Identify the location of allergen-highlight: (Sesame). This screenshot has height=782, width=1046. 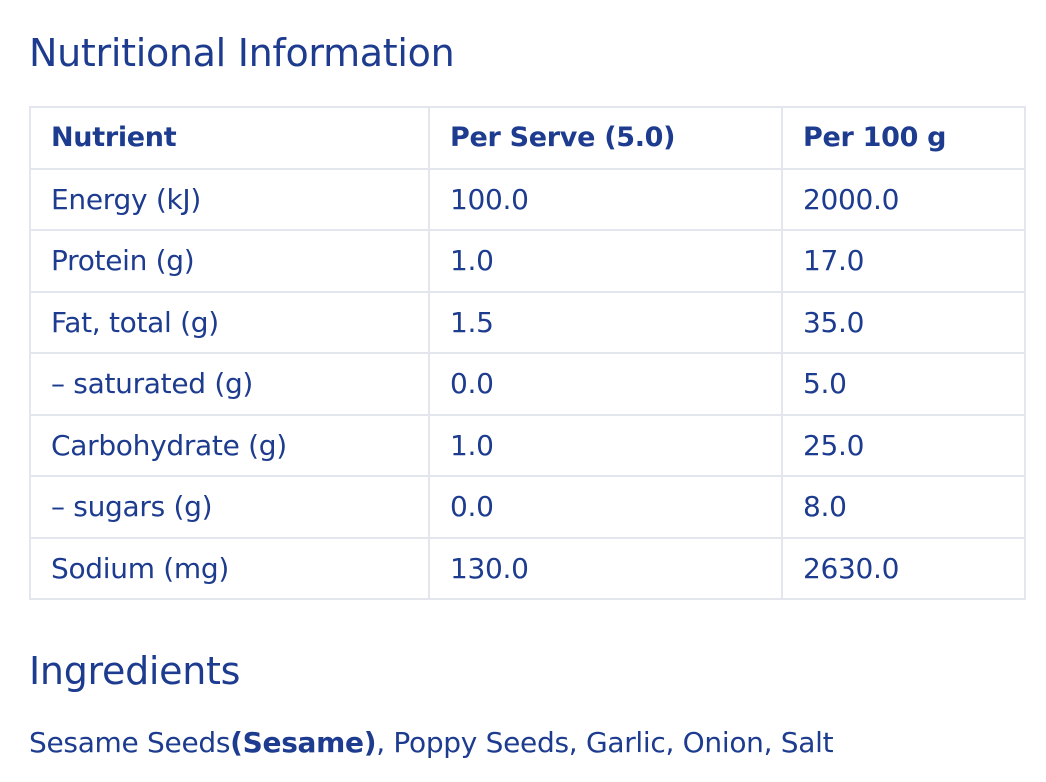
(303, 742).